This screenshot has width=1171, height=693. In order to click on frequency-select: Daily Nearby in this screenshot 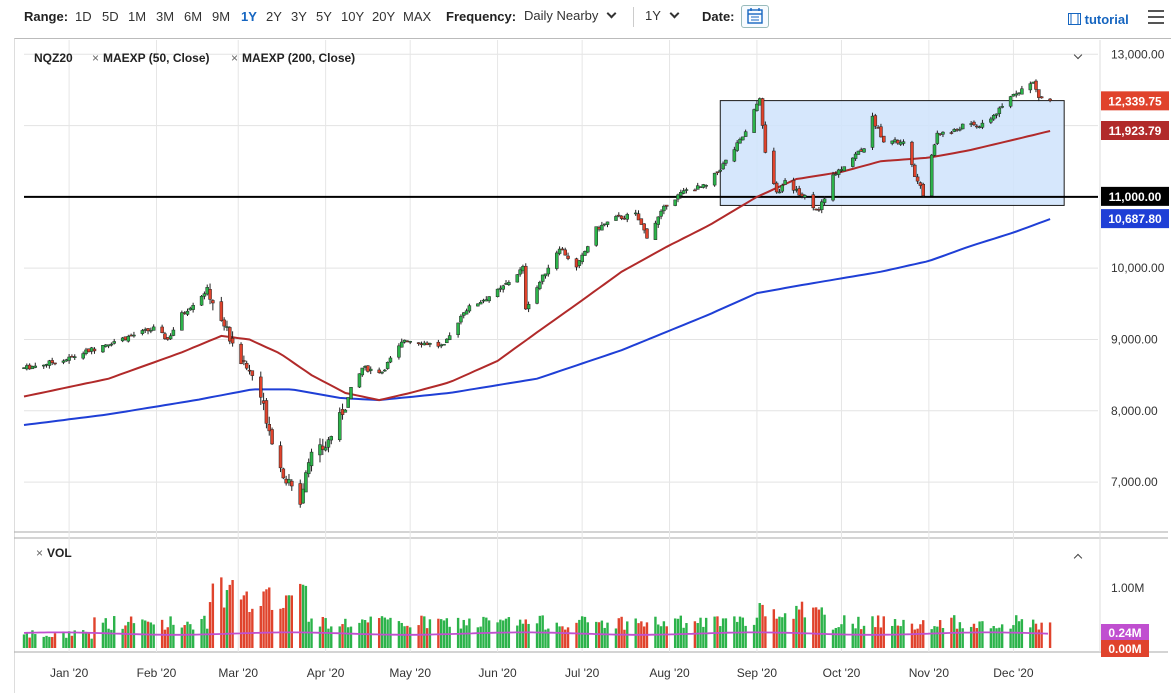, I will do `click(570, 15)`.